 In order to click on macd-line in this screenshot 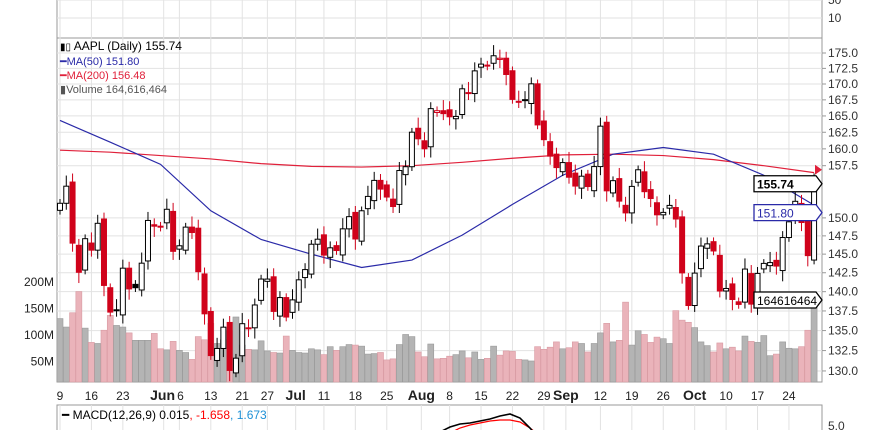, I will do `click(487, 421)`.